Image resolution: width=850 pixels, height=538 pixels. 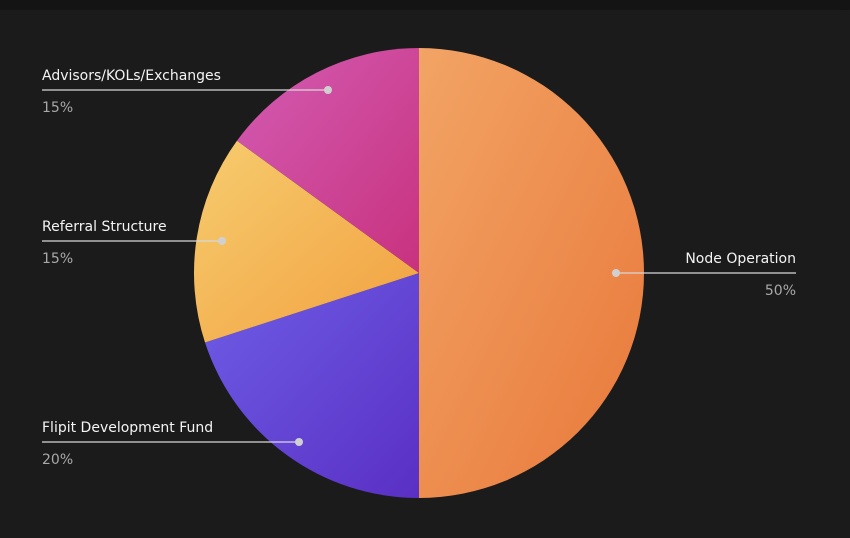 I want to click on pie-slice-flipit-development-fund, so click(x=312, y=385).